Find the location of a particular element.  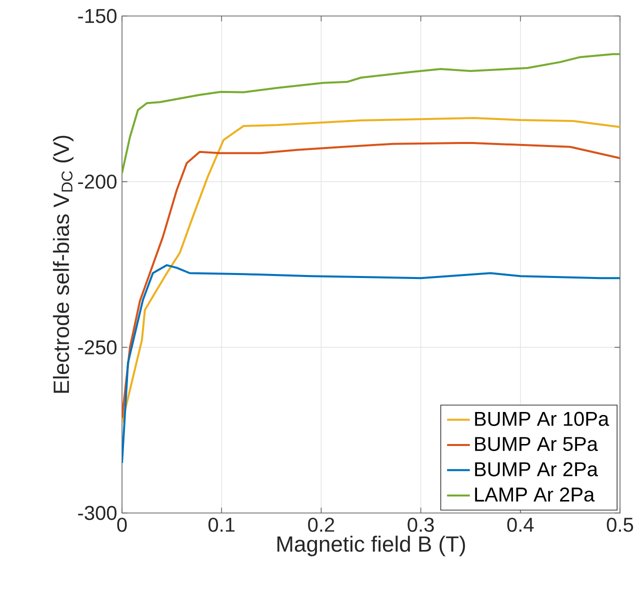

y-axis-title: Electrode self-bias V$_{DC}$ (V) is located at coordinates (63, 264).